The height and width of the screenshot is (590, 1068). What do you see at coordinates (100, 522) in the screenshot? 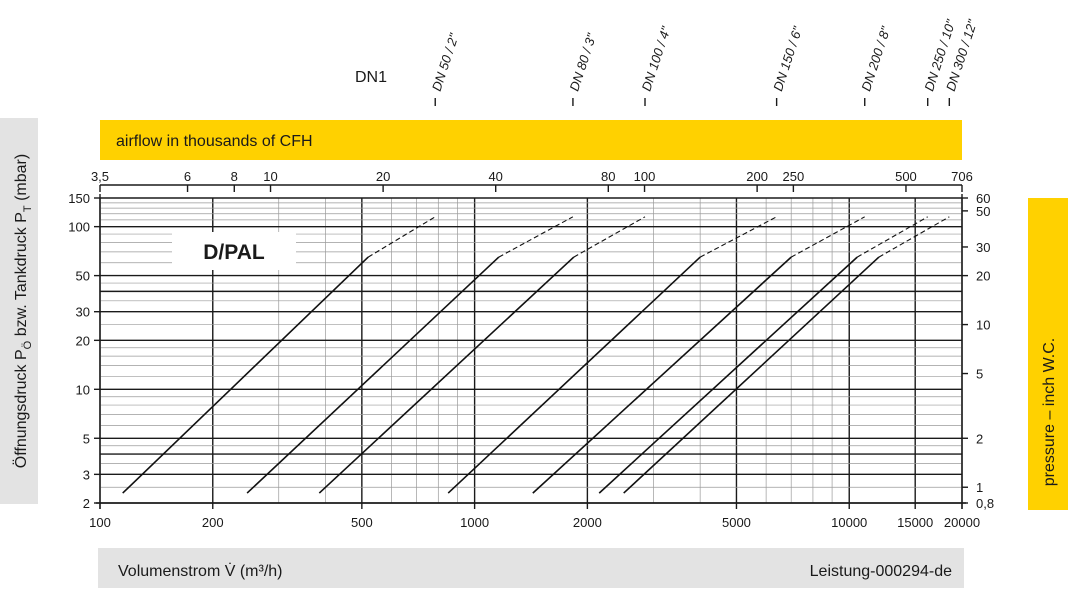
I see `x-tick-label: 100` at bounding box center [100, 522].